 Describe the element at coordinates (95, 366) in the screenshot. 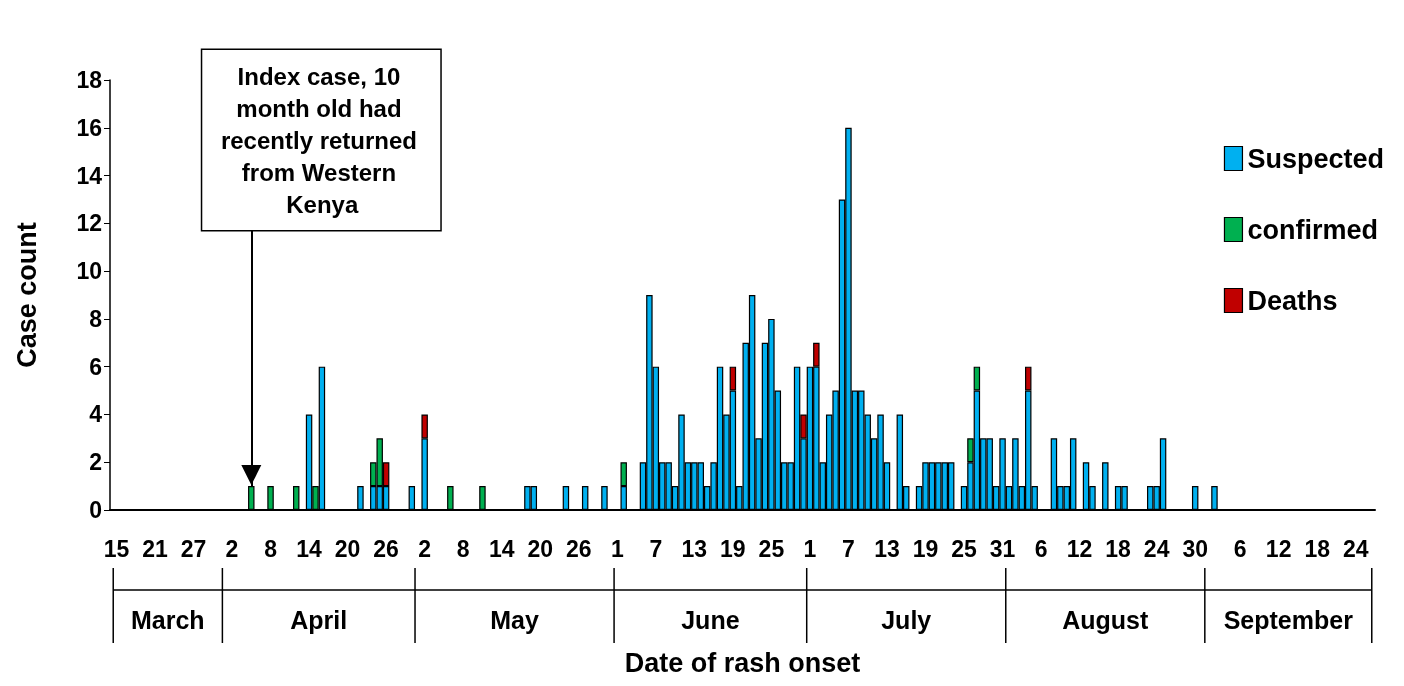

I see `y-tick-label: 6` at that location.